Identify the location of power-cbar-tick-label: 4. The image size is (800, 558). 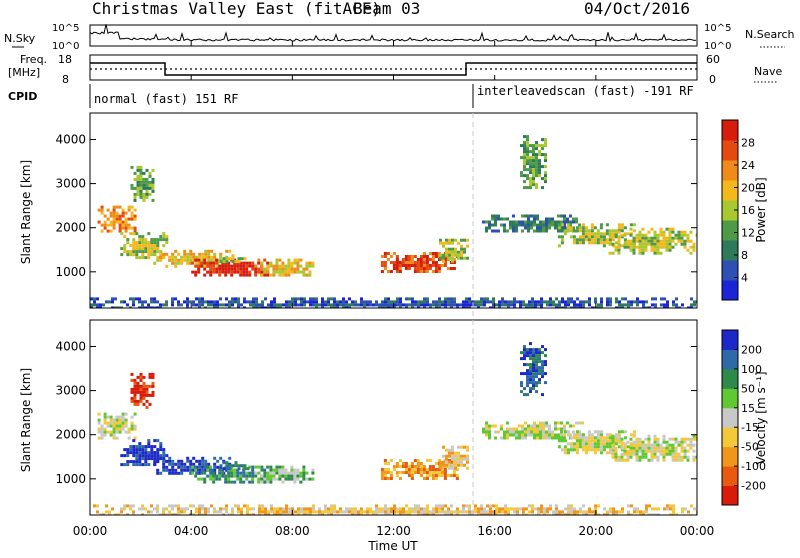
(744, 278).